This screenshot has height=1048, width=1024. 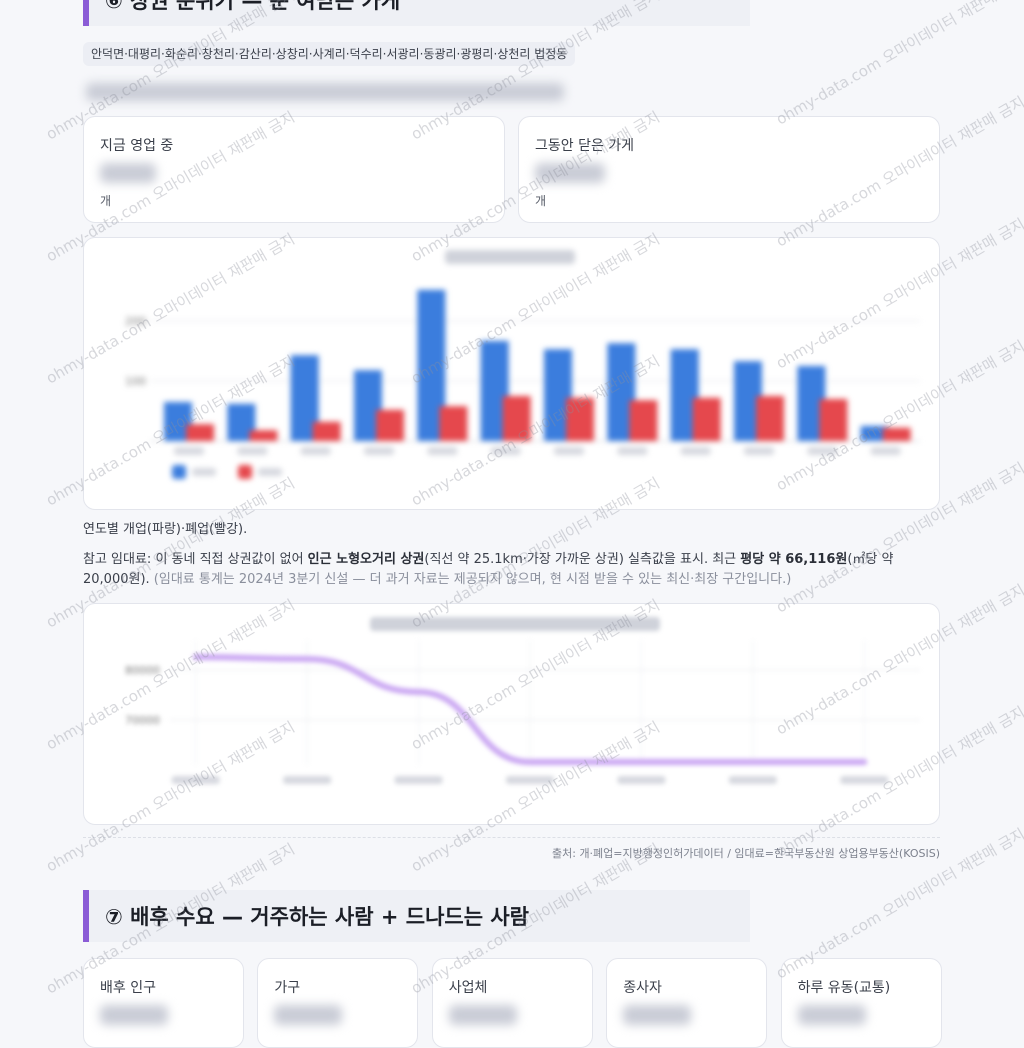 What do you see at coordinates (416, 916) in the screenshot?
I see `section-title: ⑦ 배후 수요 — 거주하는 사람 + 드나드는 사람` at bounding box center [416, 916].